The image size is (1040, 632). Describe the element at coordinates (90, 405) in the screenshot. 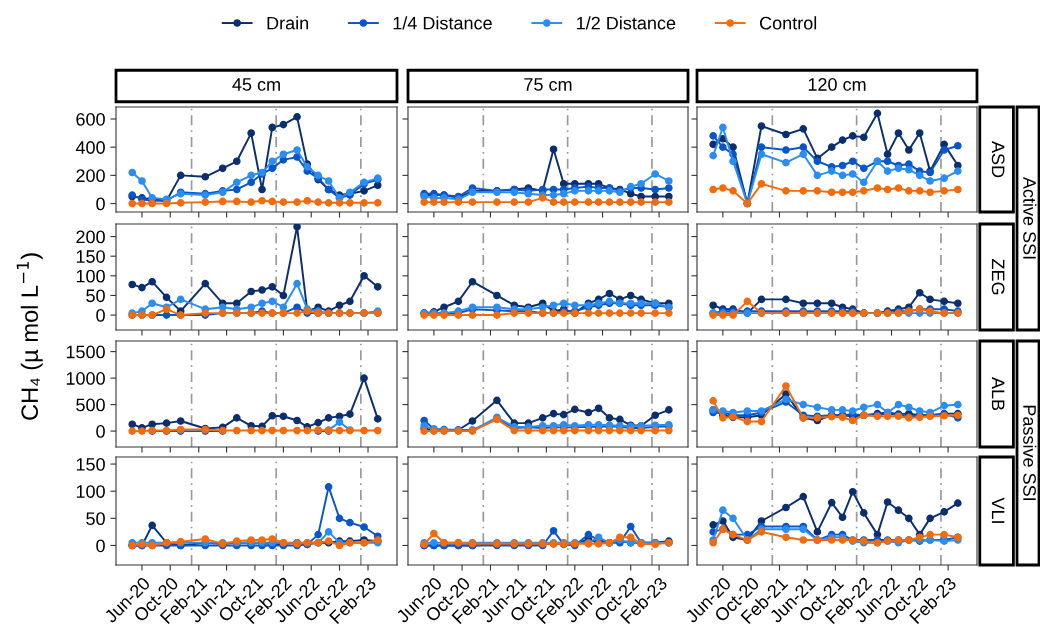

I see `y-tick-label: 500` at that location.